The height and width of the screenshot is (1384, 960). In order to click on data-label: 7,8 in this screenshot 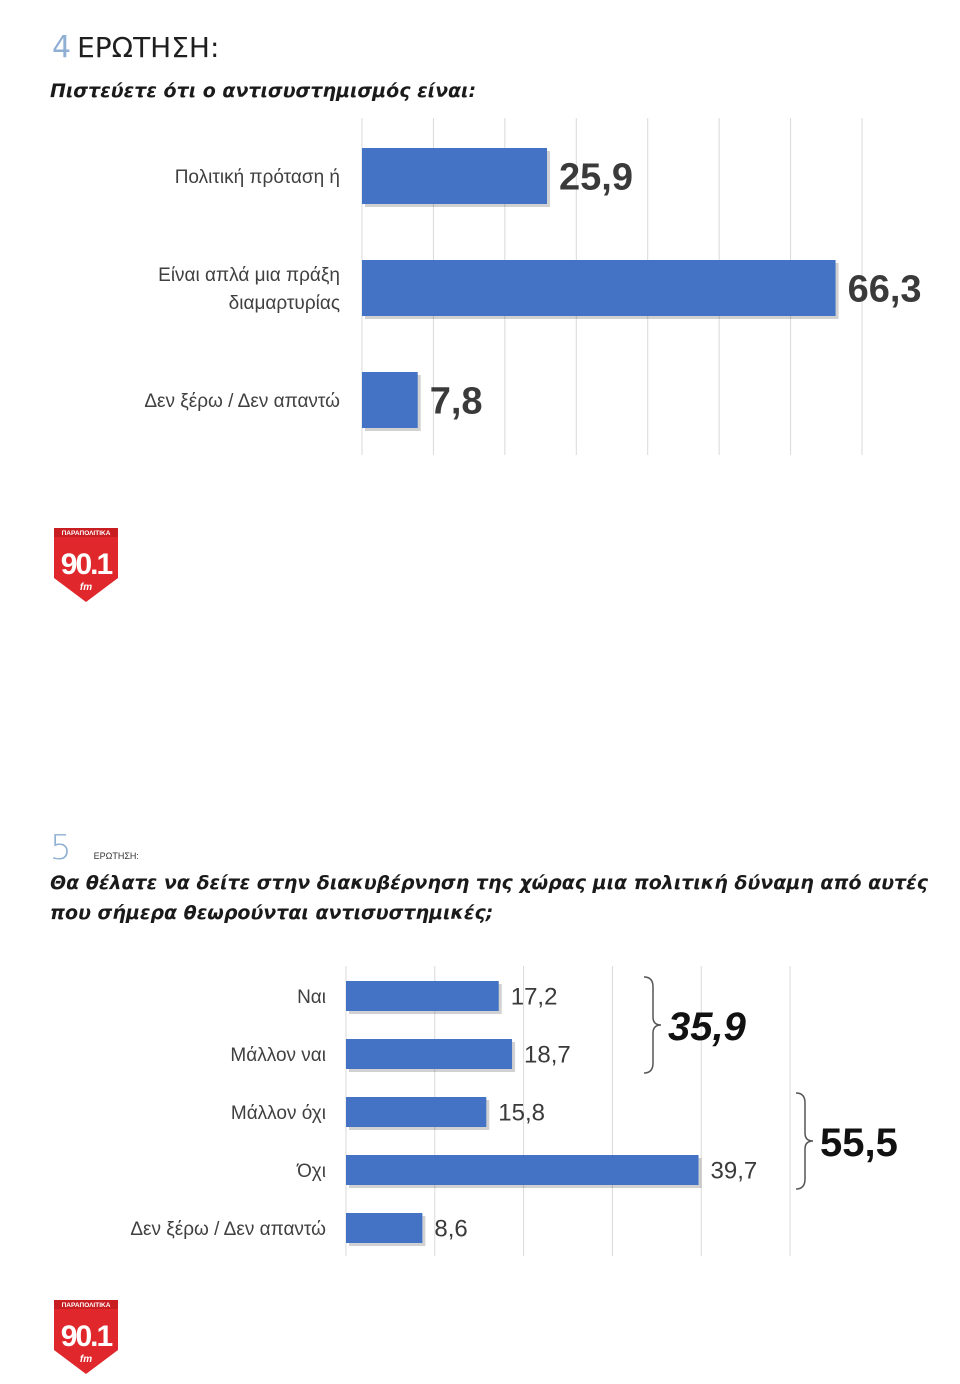, I will do `click(456, 402)`.